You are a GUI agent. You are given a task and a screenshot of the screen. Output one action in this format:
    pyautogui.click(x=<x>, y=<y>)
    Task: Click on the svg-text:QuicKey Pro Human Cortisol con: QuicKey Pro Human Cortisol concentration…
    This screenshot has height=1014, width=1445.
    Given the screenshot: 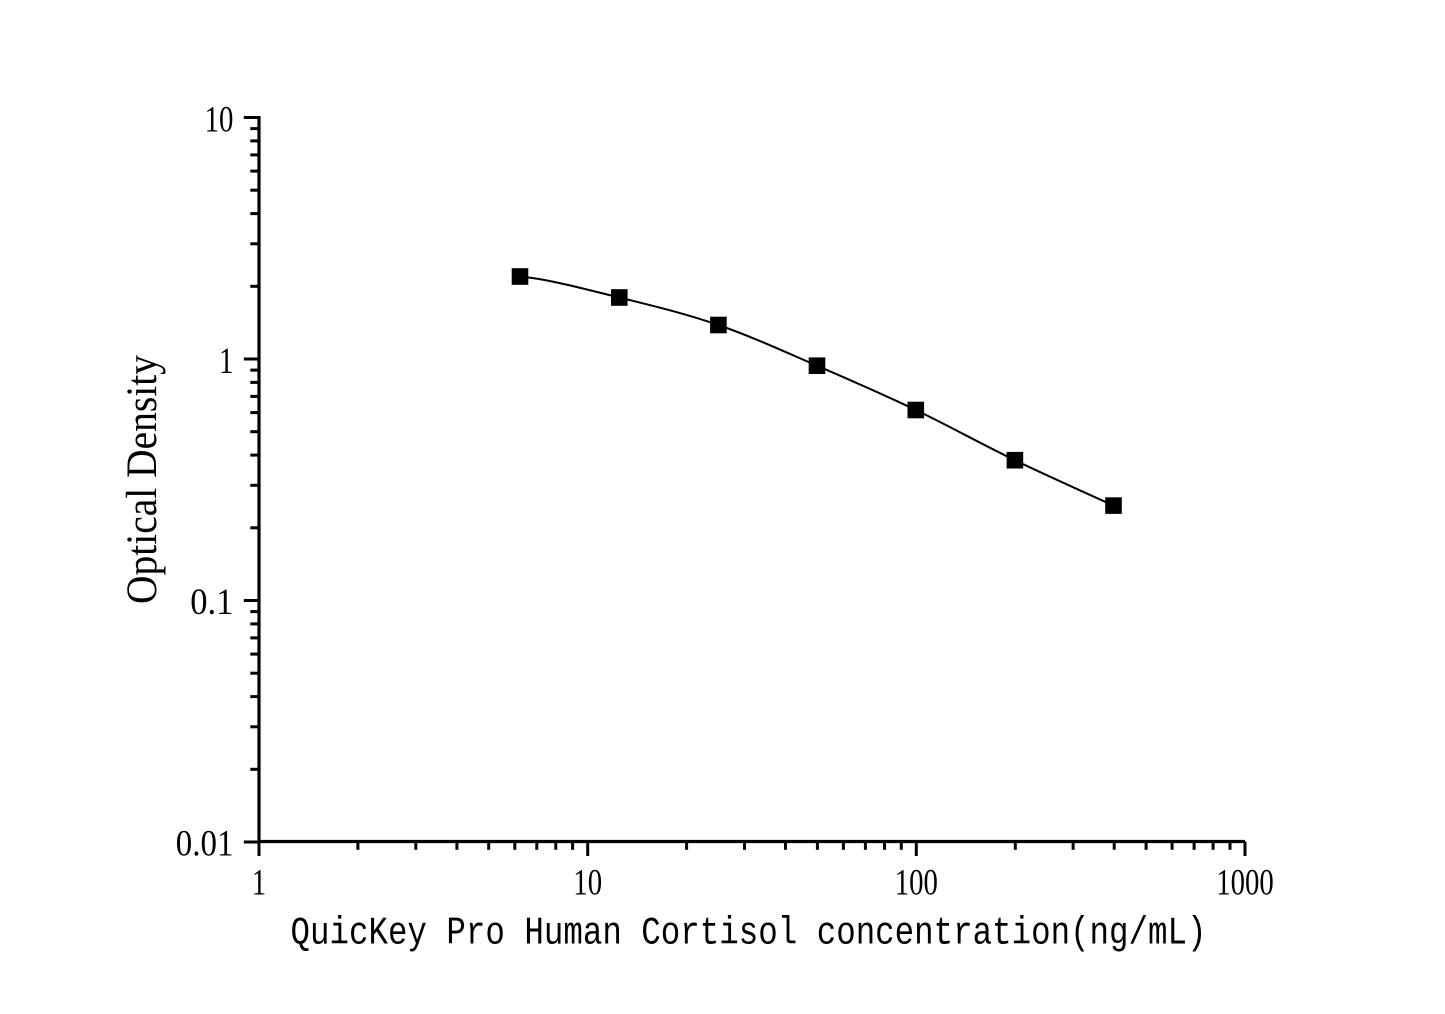 What is the action you would take?
    pyautogui.click(x=749, y=934)
    